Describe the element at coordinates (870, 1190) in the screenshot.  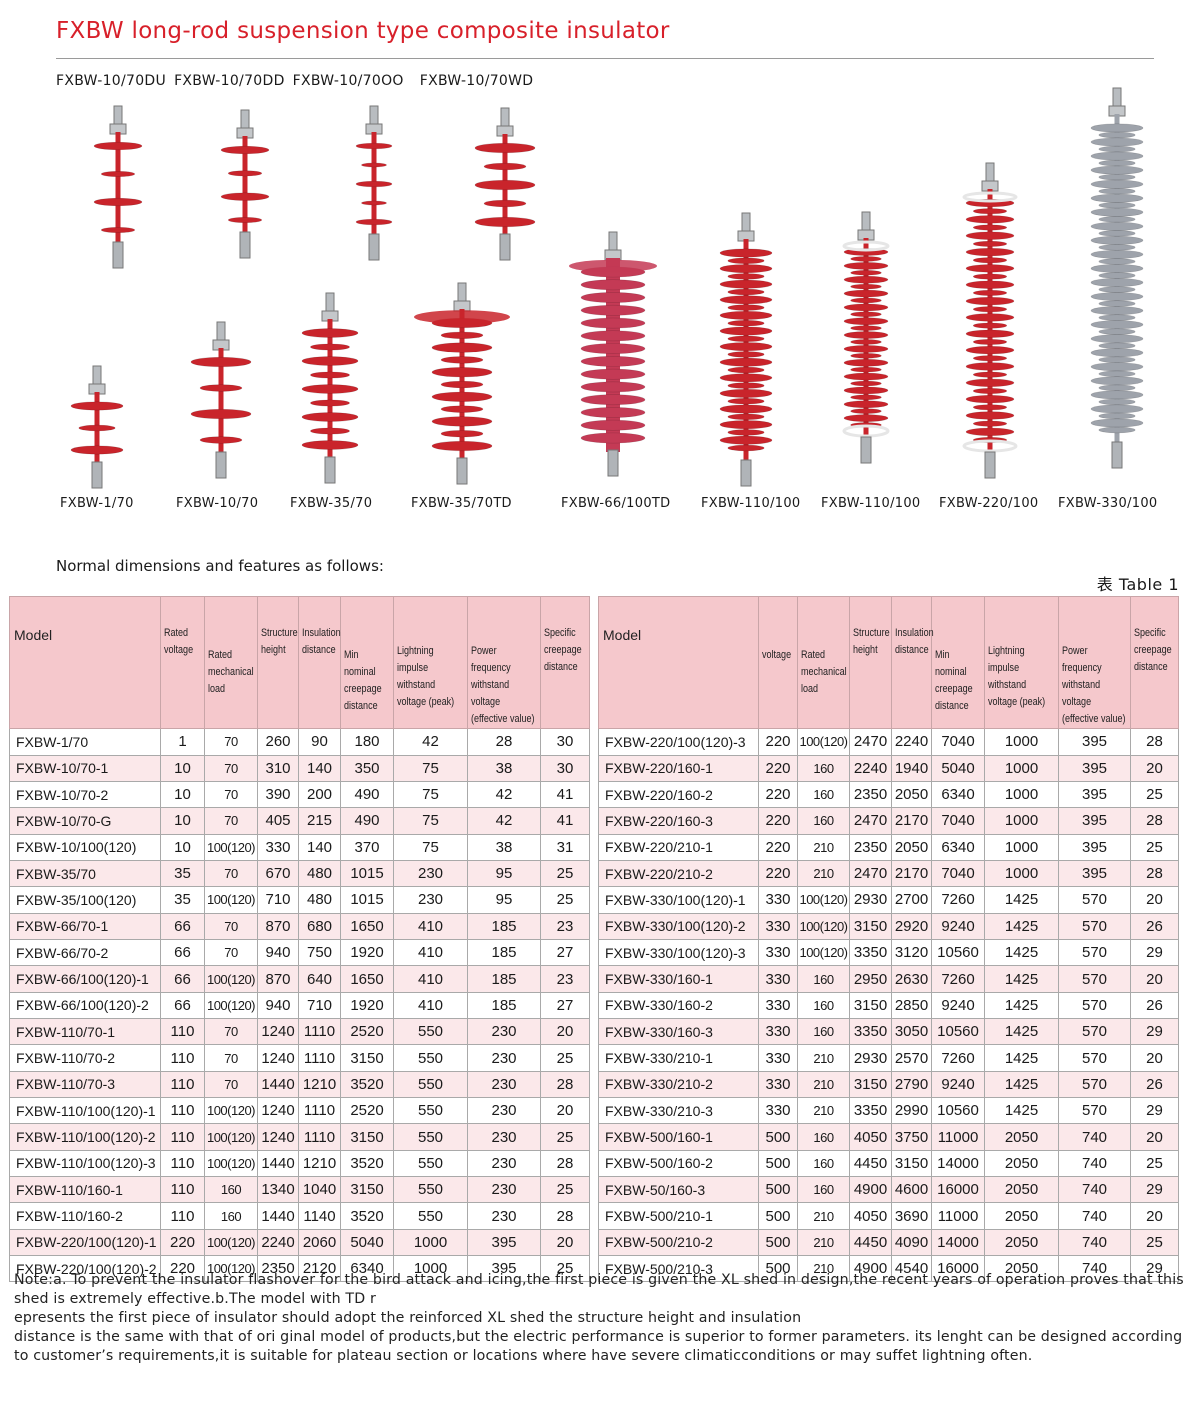
I see `table-cell-height: 4900` at that location.